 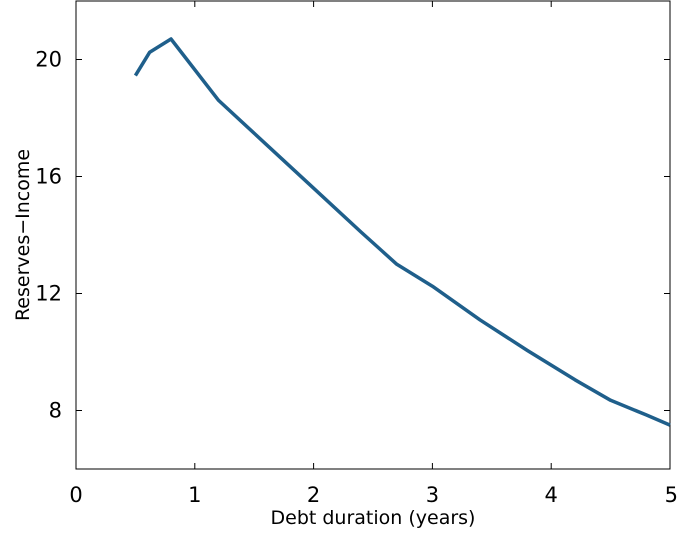 What do you see at coordinates (313, 495) in the screenshot?
I see `x-tick-label: 2` at bounding box center [313, 495].